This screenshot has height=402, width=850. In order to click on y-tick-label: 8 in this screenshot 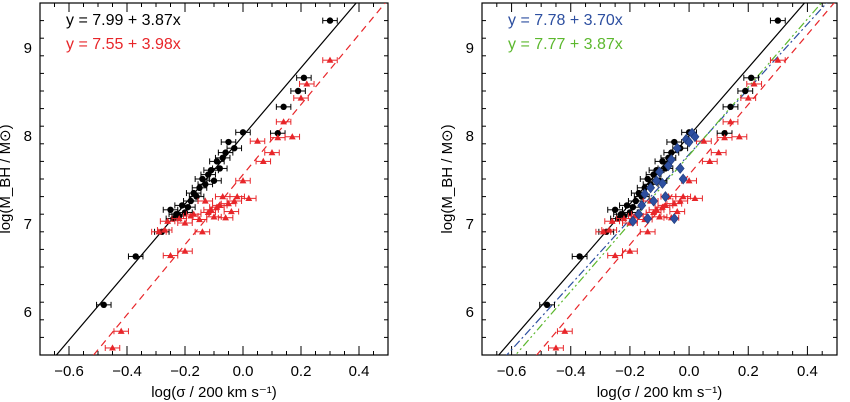, I will do `click(470, 136)`.